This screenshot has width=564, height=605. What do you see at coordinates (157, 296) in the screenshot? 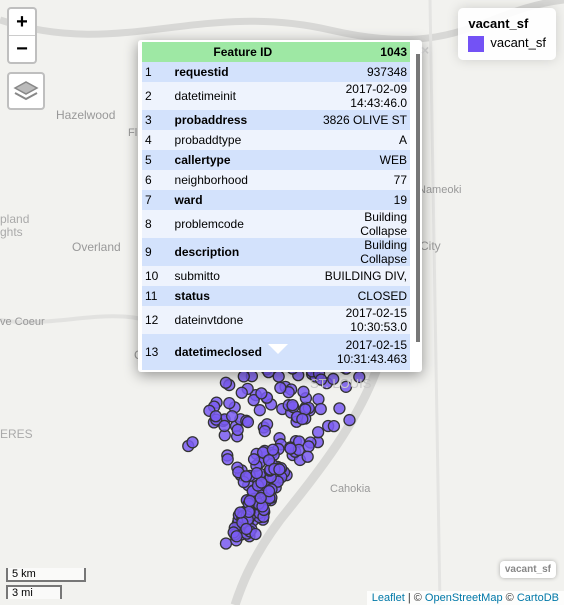
I see `row-index: 11` at bounding box center [157, 296].